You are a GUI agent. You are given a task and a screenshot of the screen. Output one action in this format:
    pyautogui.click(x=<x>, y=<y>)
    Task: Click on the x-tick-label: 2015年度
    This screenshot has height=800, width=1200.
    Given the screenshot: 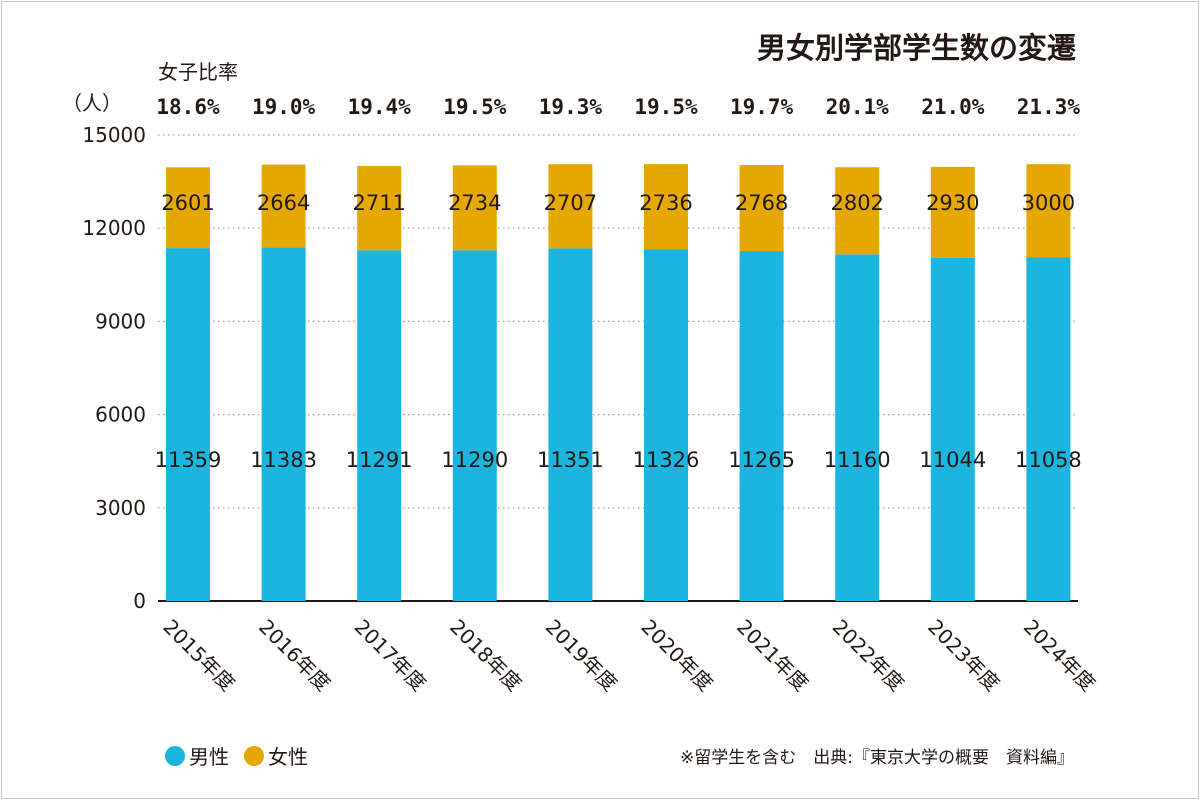 What is the action you would take?
    pyautogui.click(x=198, y=655)
    